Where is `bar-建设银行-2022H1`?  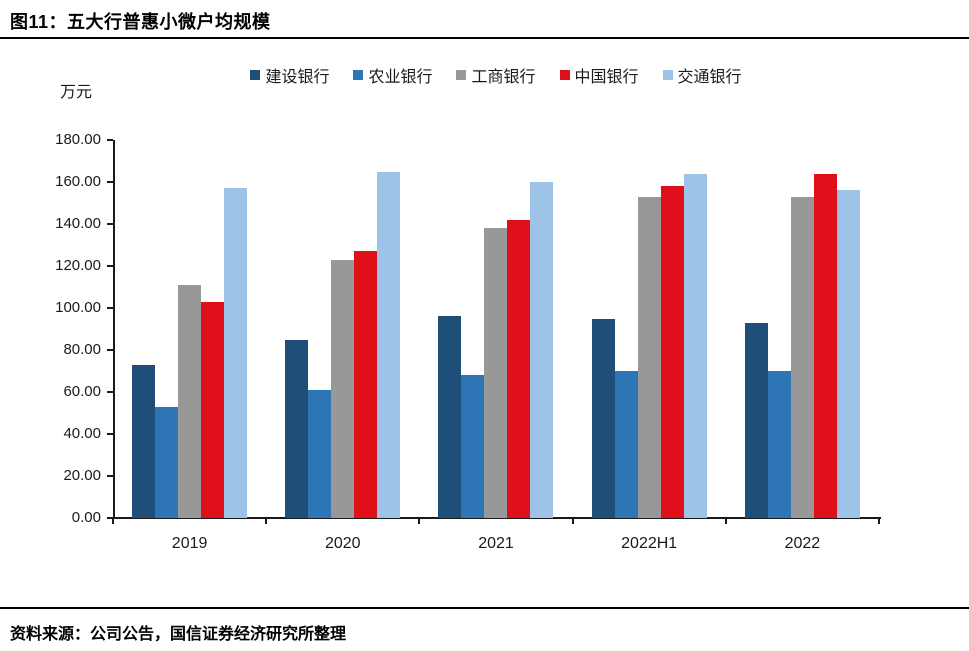 bar-建设银行-2022H1 is located at coordinates (603, 418).